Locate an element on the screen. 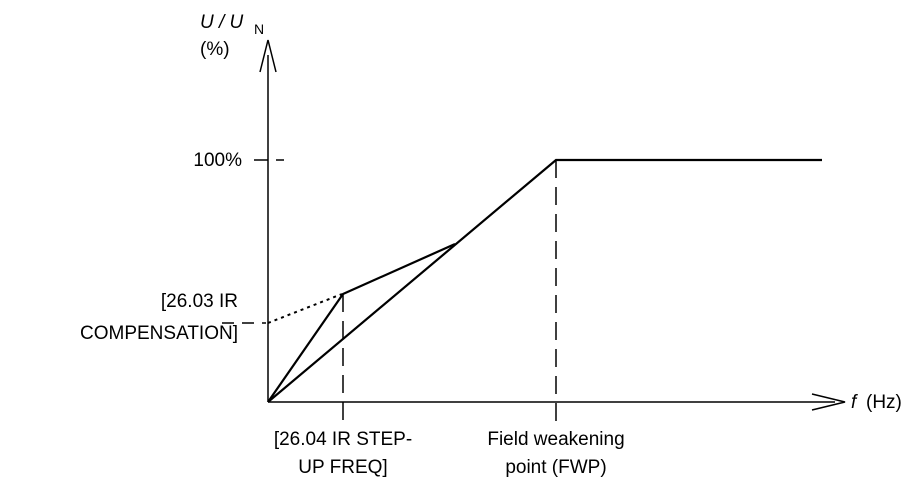 The image size is (911, 486). x-axis-unit: (Hz) is located at coordinates (884, 402).